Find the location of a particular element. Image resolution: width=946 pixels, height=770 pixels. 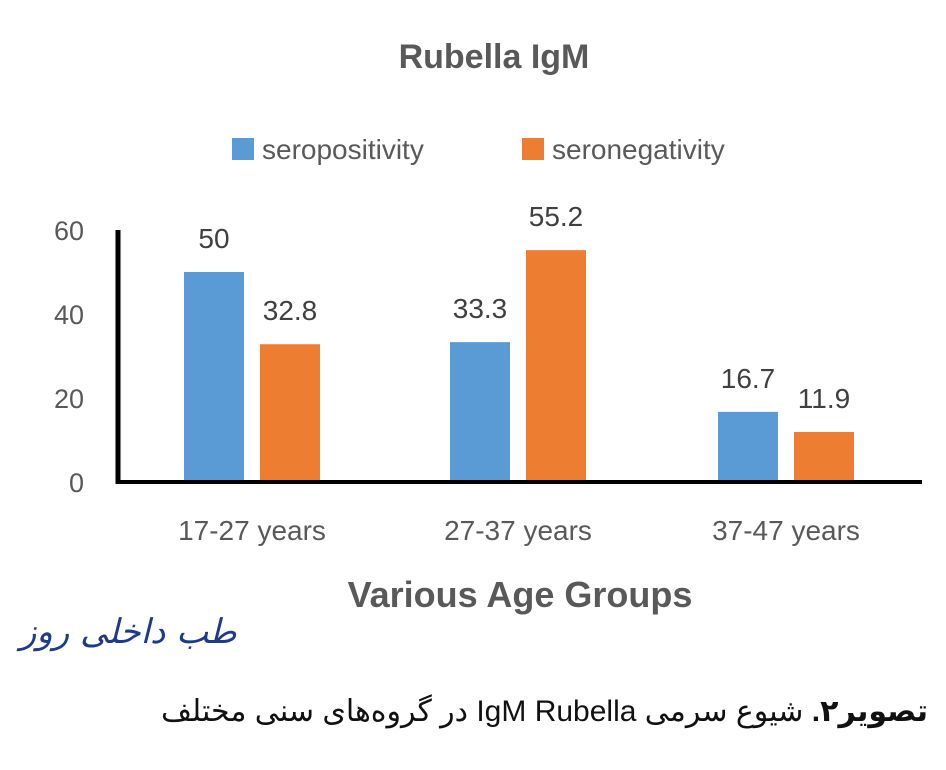

x-tick-label: 37-47 years is located at coordinates (786, 530).